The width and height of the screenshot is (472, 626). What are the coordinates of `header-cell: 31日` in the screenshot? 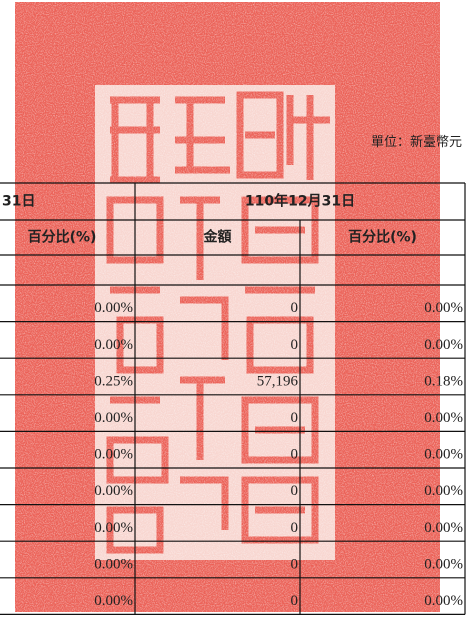 It's located at (18, 202).